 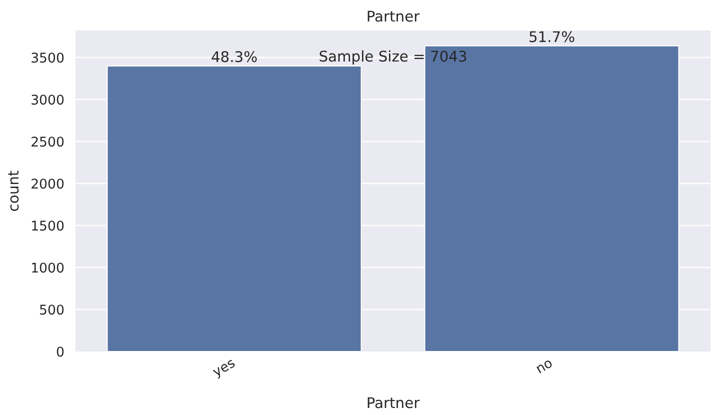 What do you see at coordinates (393, 403) in the screenshot?
I see `x-axis-title: Partner` at bounding box center [393, 403].